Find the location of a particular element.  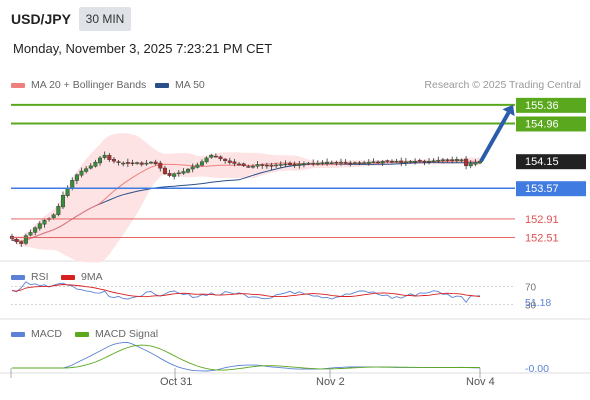

forecast-arrow is located at coordinates (497, 133).